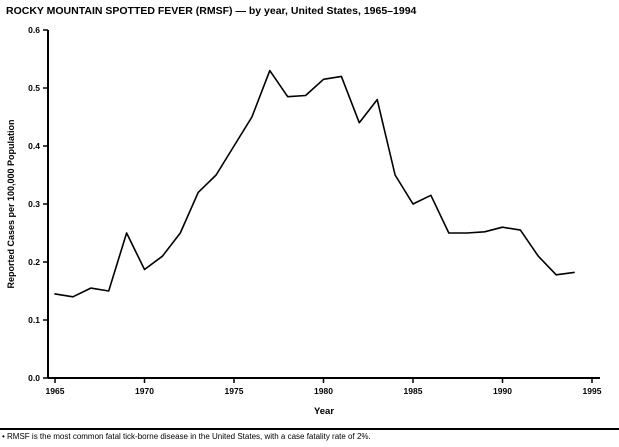 This screenshot has width=619, height=447. Describe the element at coordinates (34, 88) in the screenshot. I see `y-tick-label: 0.5` at that location.